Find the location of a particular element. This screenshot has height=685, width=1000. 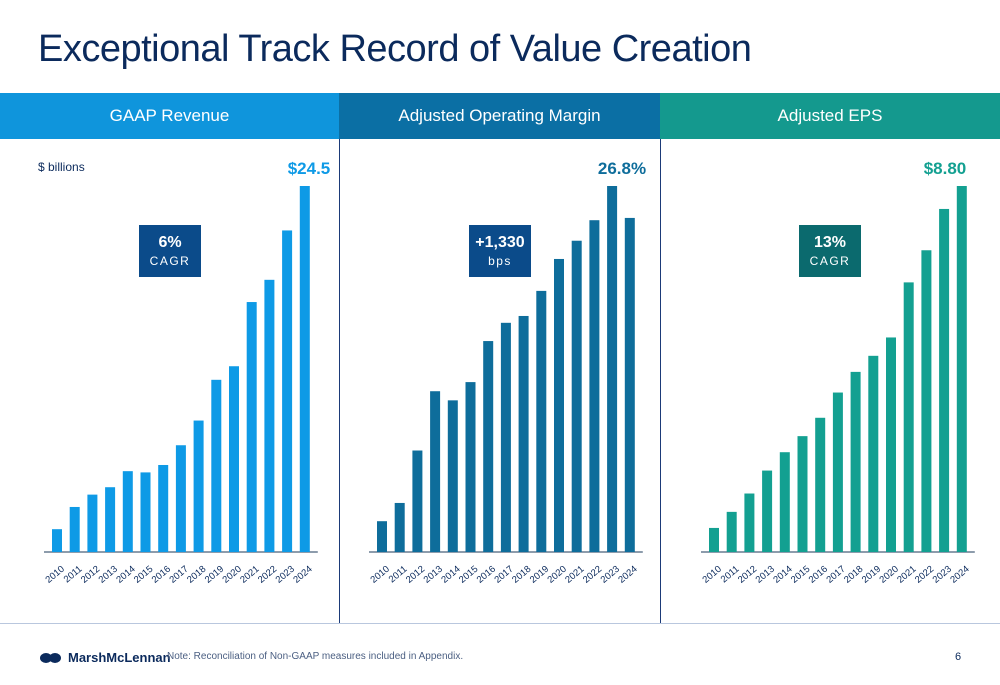

tick-label-margin-2024: 2024 is located at coordinates (627, 575).